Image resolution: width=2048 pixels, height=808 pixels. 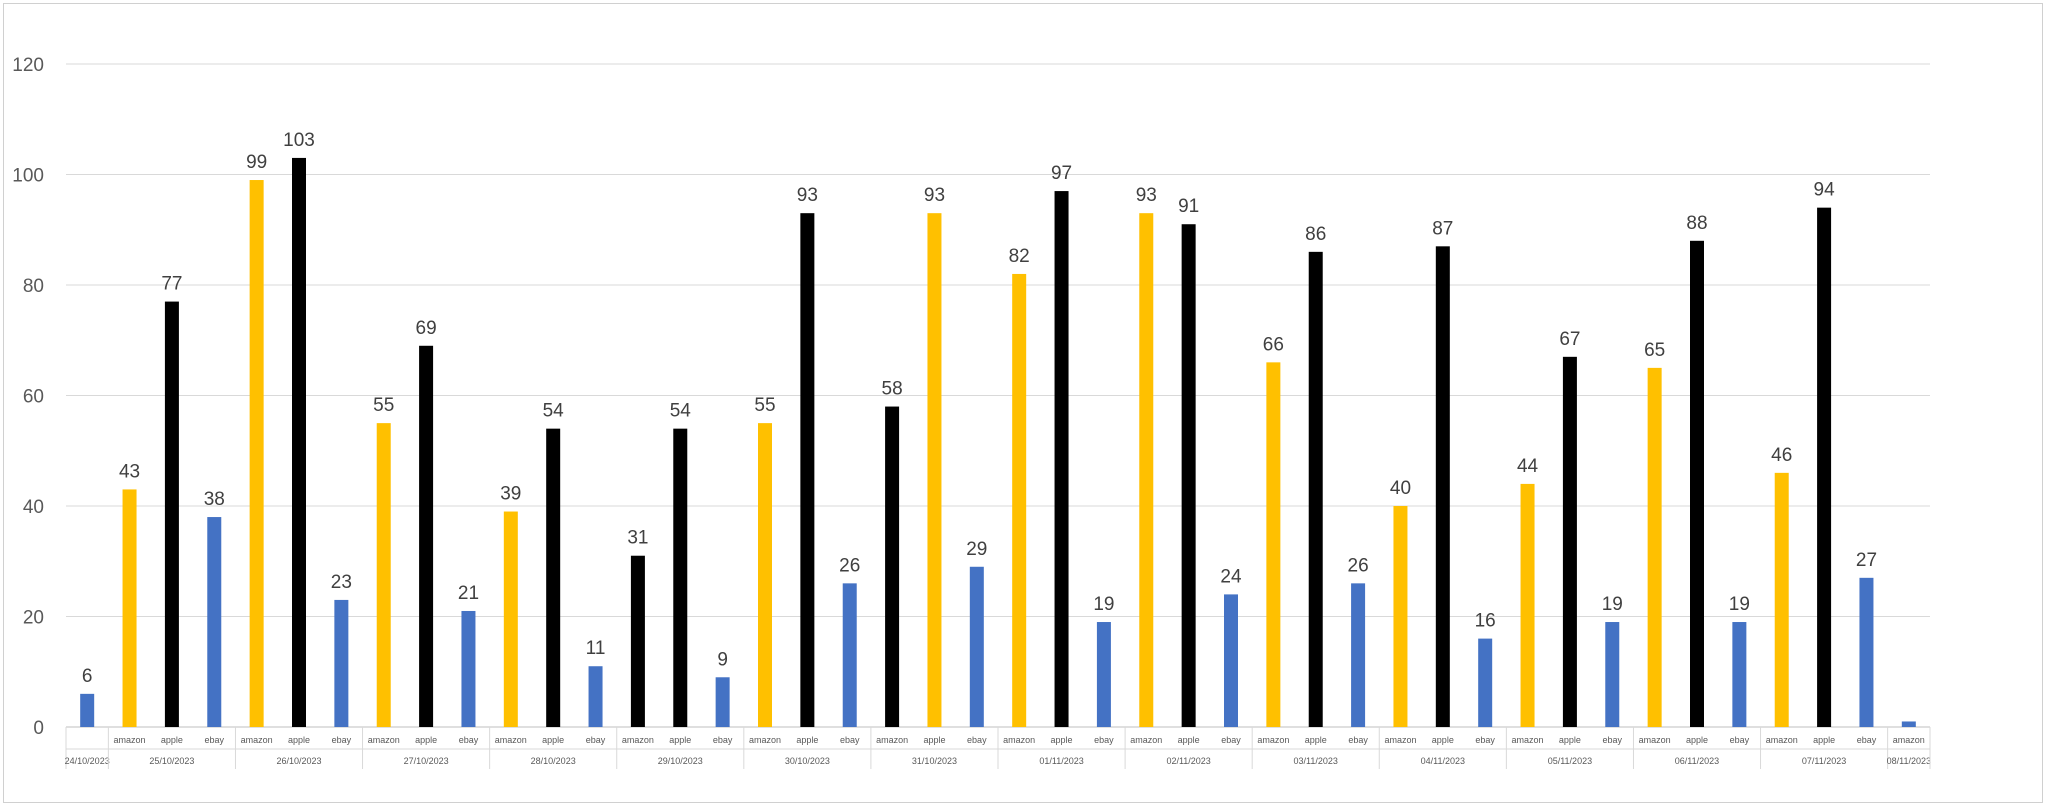 What do you see at coordinates (299, 140) in the screenshot?
I see `data-label: 103` at bounding box center [299, 140].